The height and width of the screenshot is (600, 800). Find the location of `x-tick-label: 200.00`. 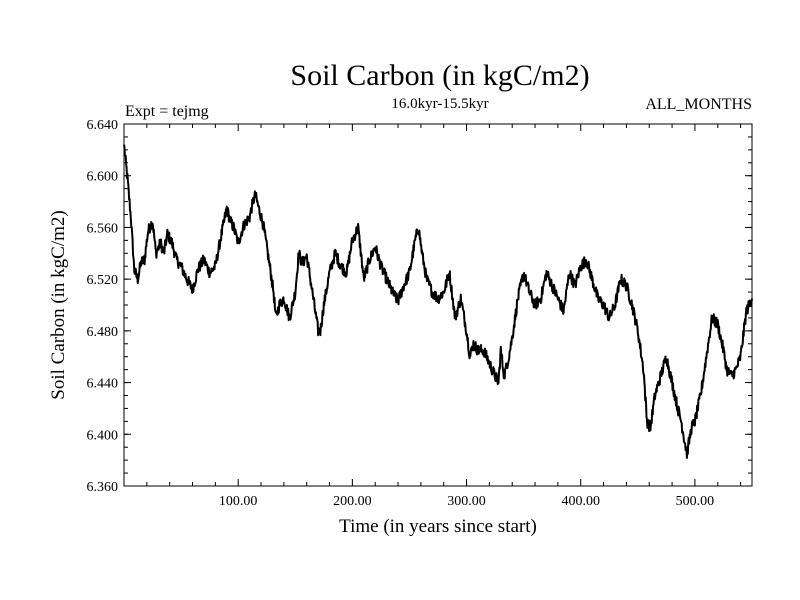

x-tick-label: 200.00 is located at coordinates (352, 501).